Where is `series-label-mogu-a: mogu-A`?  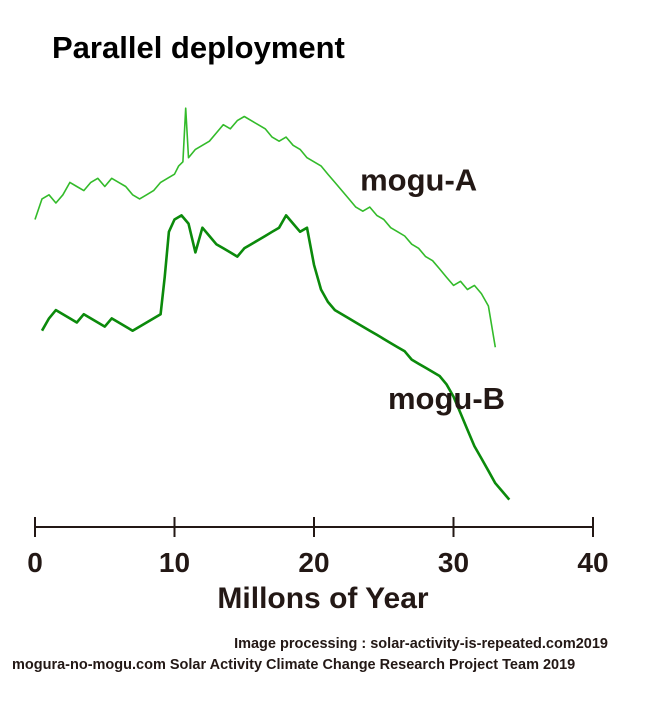 series-label-mogu-a: mogu-A is located at coordinates (418, 180).